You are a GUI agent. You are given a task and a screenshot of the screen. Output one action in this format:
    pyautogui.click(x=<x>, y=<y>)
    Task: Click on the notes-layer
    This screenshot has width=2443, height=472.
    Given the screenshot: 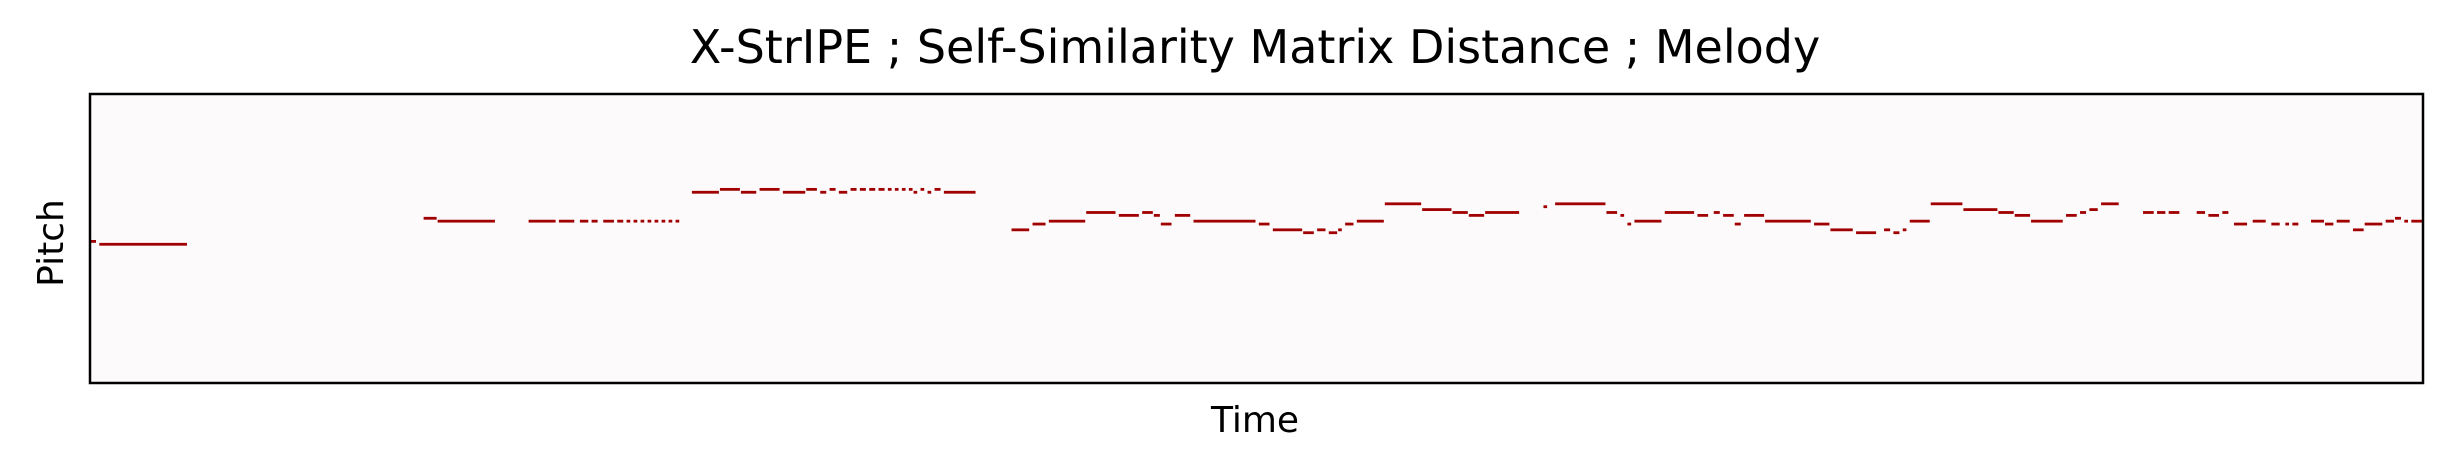 What is the action you would take?
    pyautogui.click(x=1256, y=216)
    